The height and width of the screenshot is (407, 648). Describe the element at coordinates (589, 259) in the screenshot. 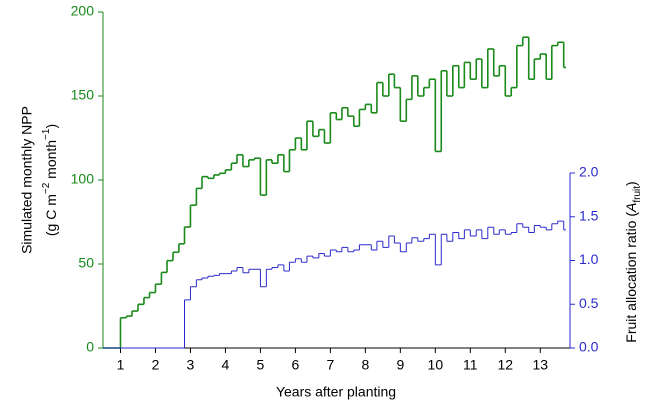

I see `y2-tick-label: 1.0` at that location.